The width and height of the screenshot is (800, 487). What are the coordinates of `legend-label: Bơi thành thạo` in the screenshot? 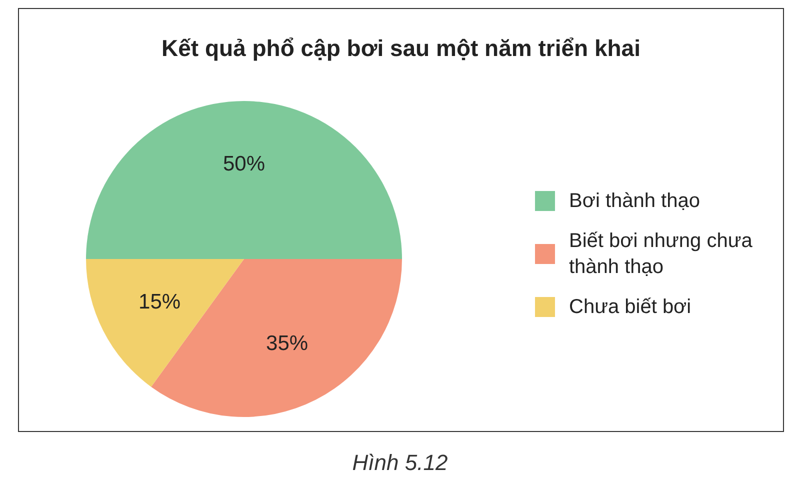 It's located at (635, 201).